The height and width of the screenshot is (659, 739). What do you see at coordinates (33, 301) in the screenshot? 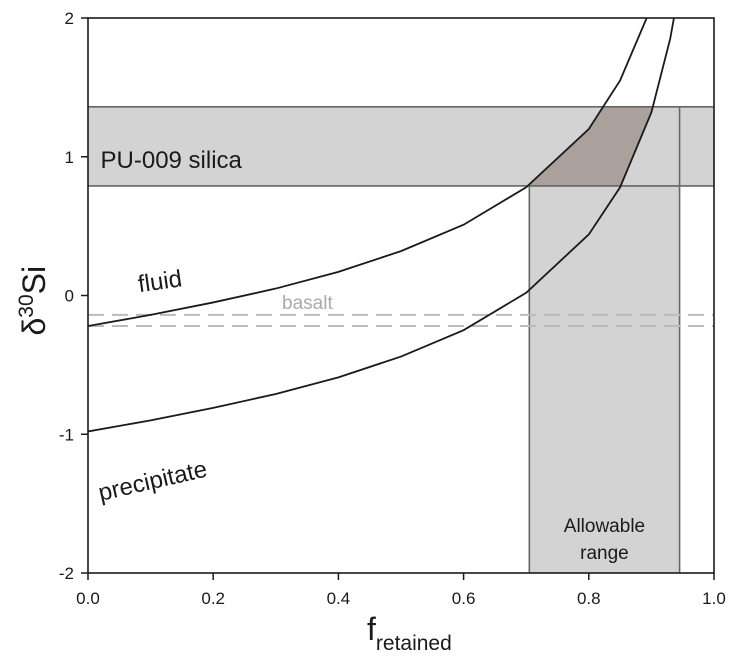
I see `y-axis-label: δ30Si` at bounding box center [33, 301].